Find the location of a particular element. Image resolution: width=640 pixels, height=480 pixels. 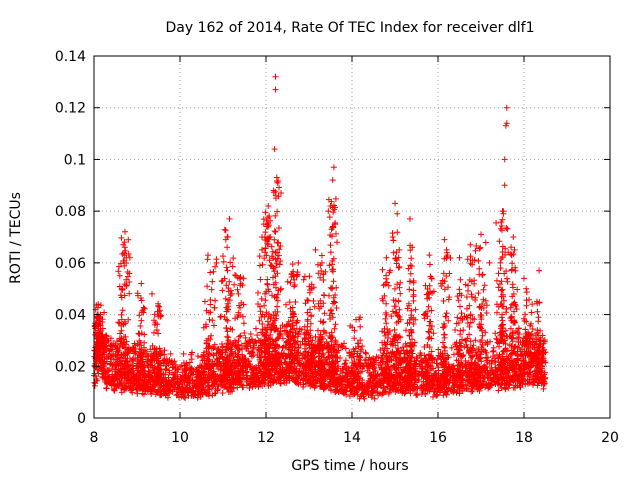

x-tick-label: 20 is located at coordinates (610, 438).